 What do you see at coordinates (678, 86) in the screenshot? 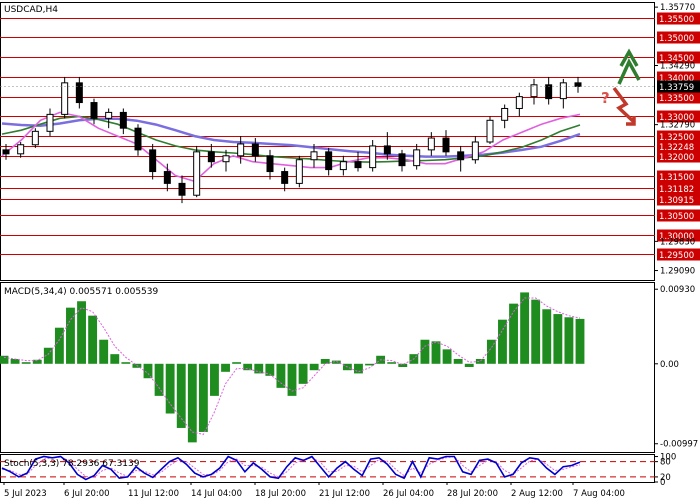
I see `last-price-bg` at bounding box center [678, 86].